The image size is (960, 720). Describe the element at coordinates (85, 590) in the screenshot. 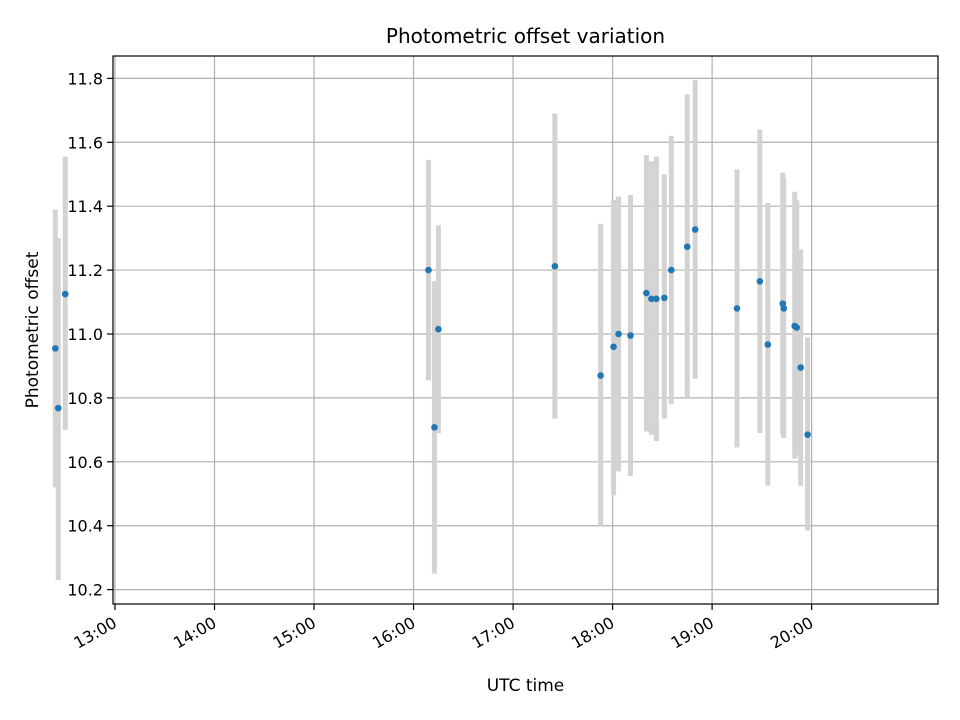

I see `y-tick-label: 10.2` at that location.